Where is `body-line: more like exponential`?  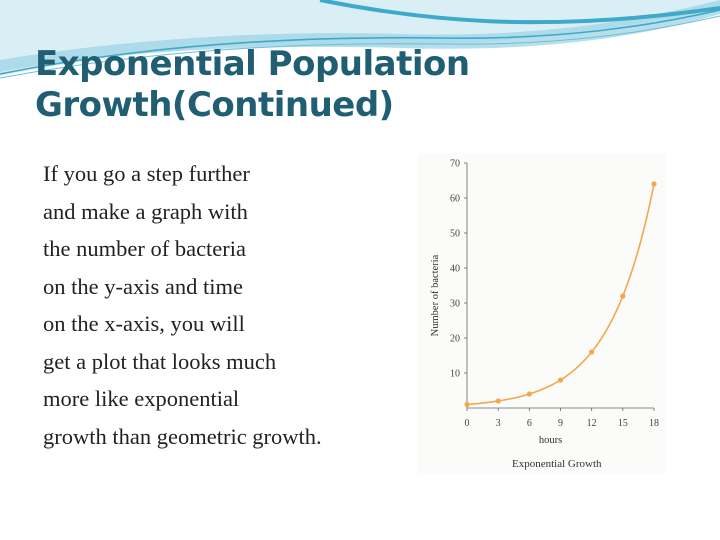
body-line: more like exponential is located at coordinates (141, 398).